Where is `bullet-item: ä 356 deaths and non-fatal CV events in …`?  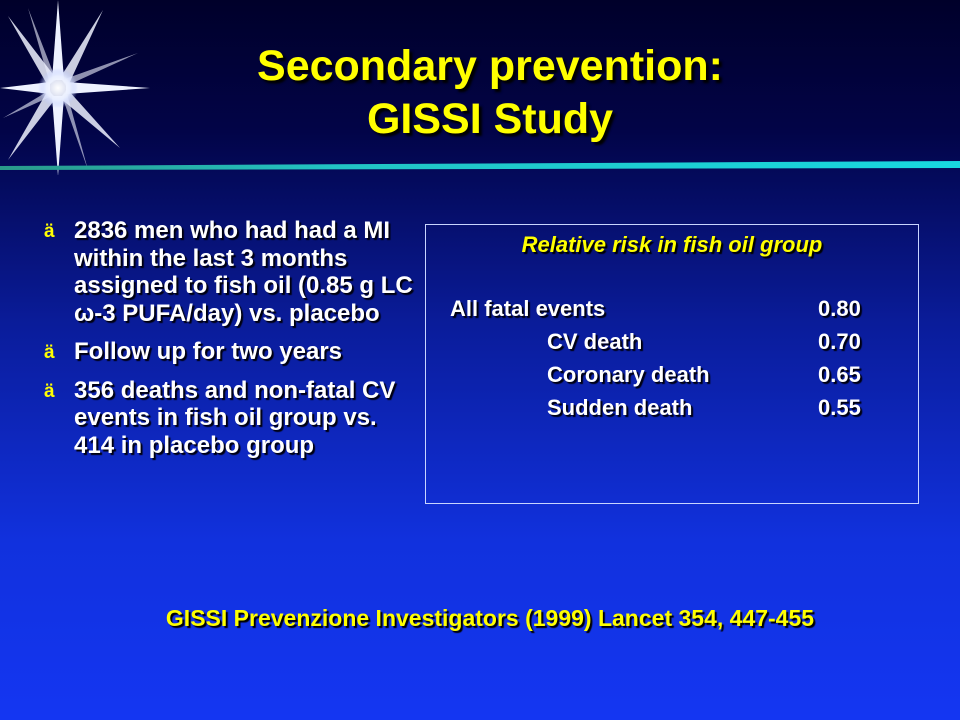 bullet-item: ä 356 deaths and non-fatal CV events in … is located at coordinates (229, 418).